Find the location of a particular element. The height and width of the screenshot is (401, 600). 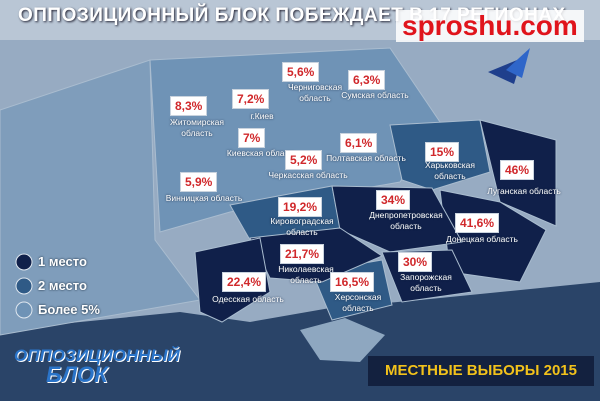

bird-icon is located at coordinates (518, 63).